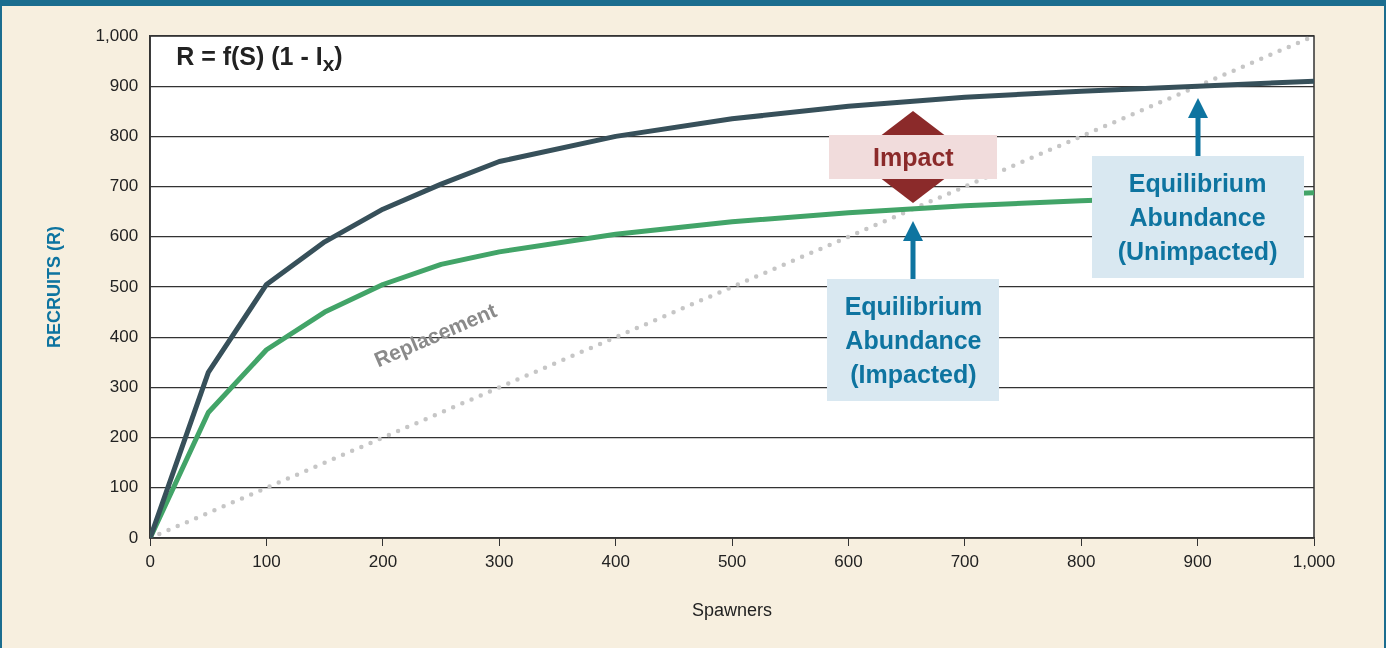  What do you see at coordinates (133, 537) in the screenshot?
I see `y-tick-label: 0` at bounding box center [133, 537].